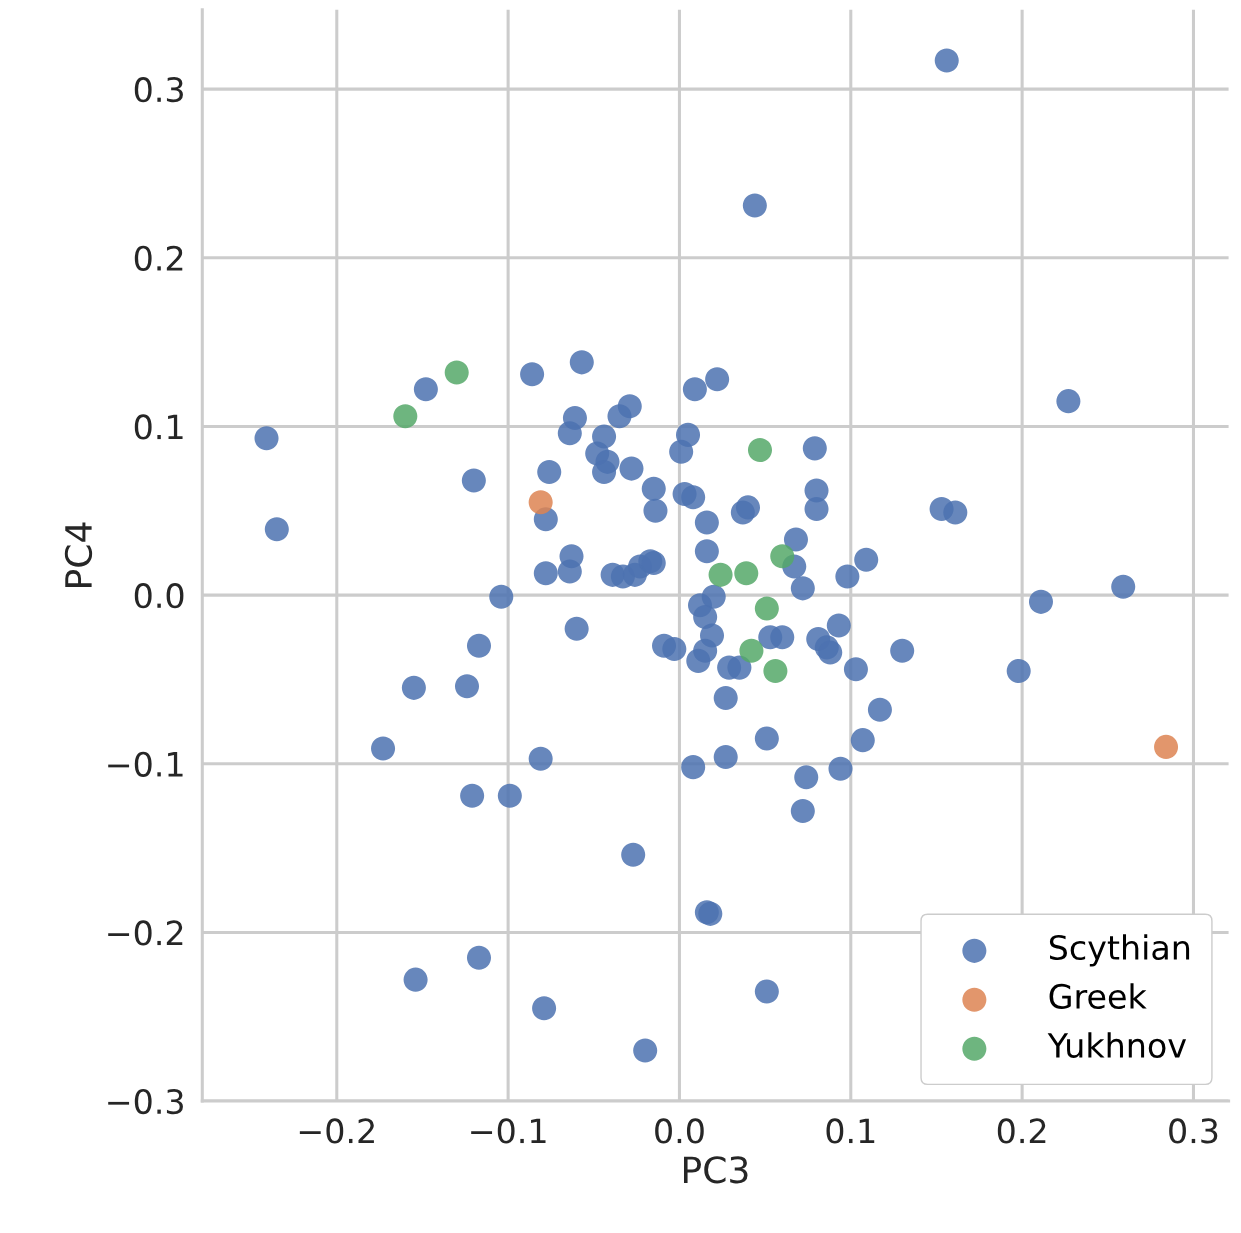 The width and height of the screenshot is (1241, 1233). What do you see at coordinates (145, 933) in the screenshot?
I see `y-tick-label: −0.2` at bounding box center [145, 933].